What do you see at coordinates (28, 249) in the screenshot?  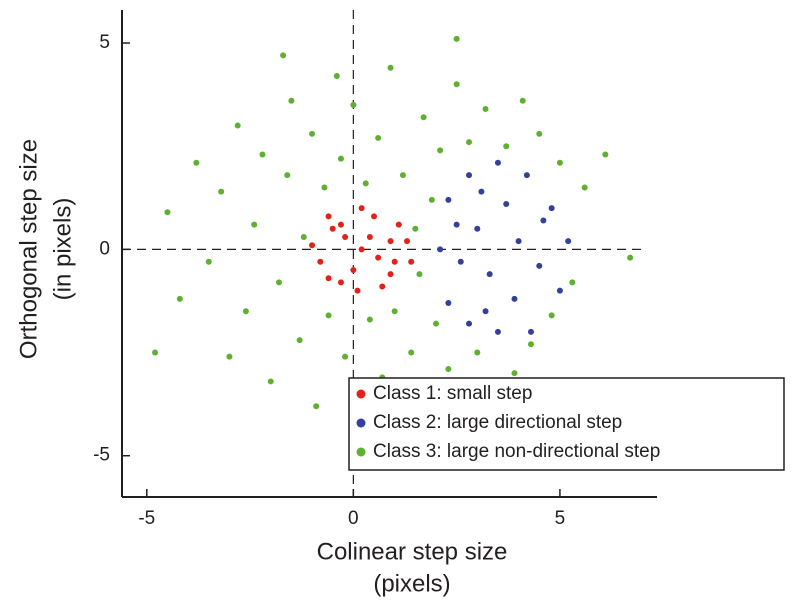 I see `y-axis-label: Orthogonal step size` at bounding box center [28, 249].